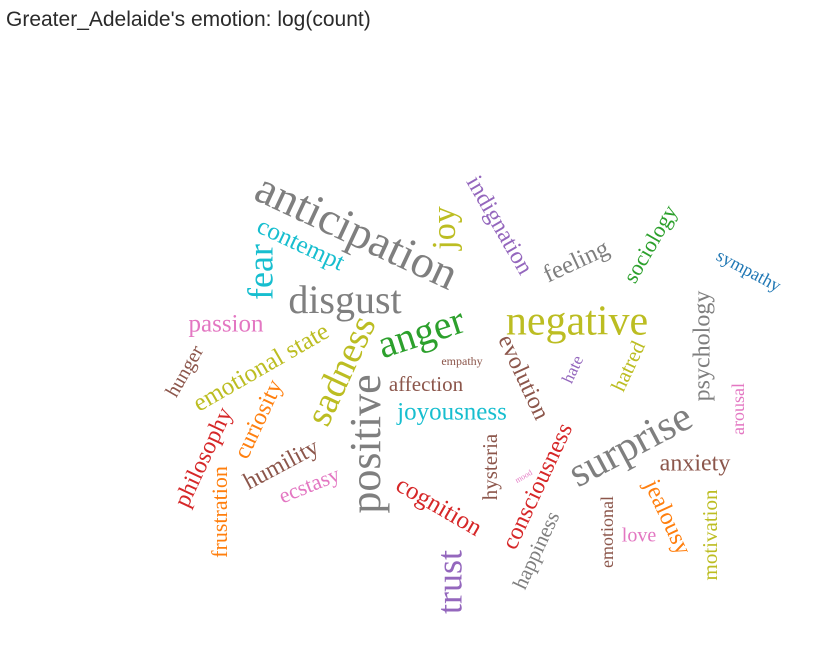  What do you see at coordinates (576, 261) in the screenshot?
I see `word-feeling: feeling` at bounding box center [576, 261].